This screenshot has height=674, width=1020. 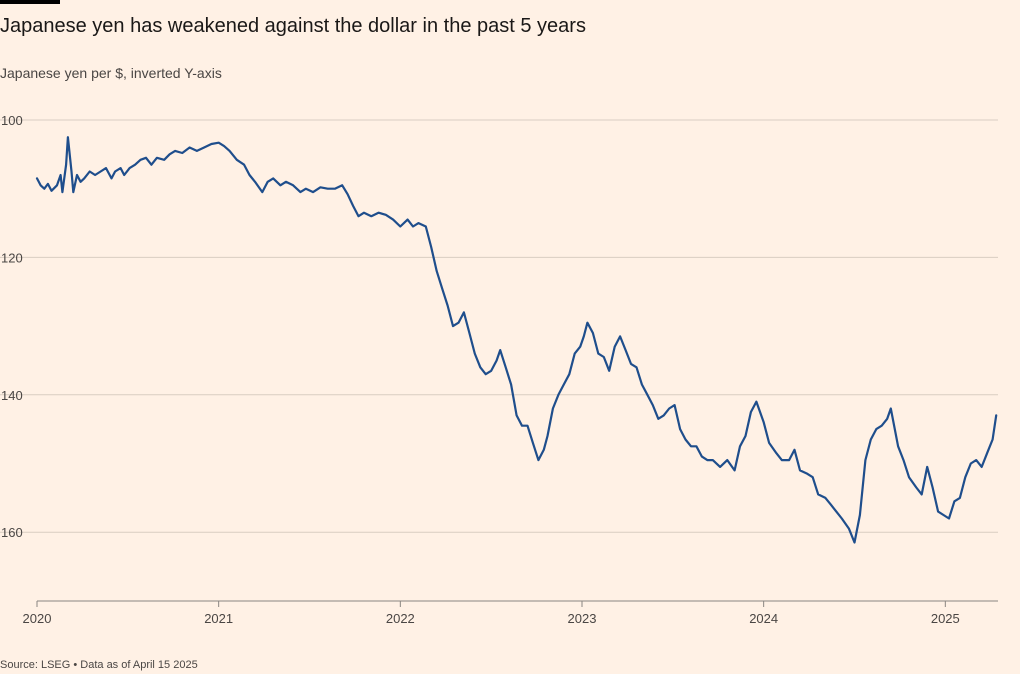 I want to click on x-tick-label: 2023, so click(x=582, y=618).